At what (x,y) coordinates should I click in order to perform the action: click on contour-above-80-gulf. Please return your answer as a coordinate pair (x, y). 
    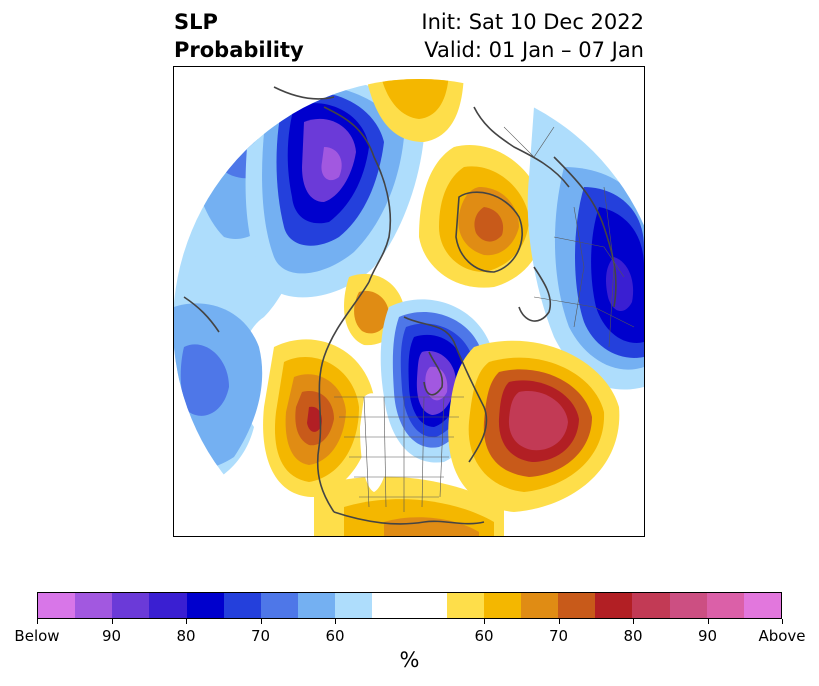
    Looking at the image, I should click on (431, 526).